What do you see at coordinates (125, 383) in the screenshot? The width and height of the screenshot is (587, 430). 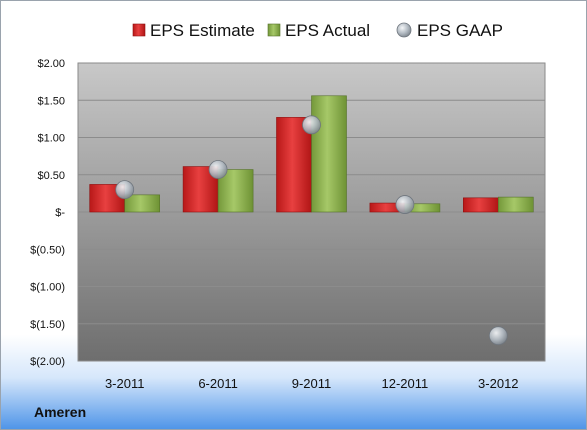 I see `x-tick-label: 3-2011` at bounding box center [125, 383].